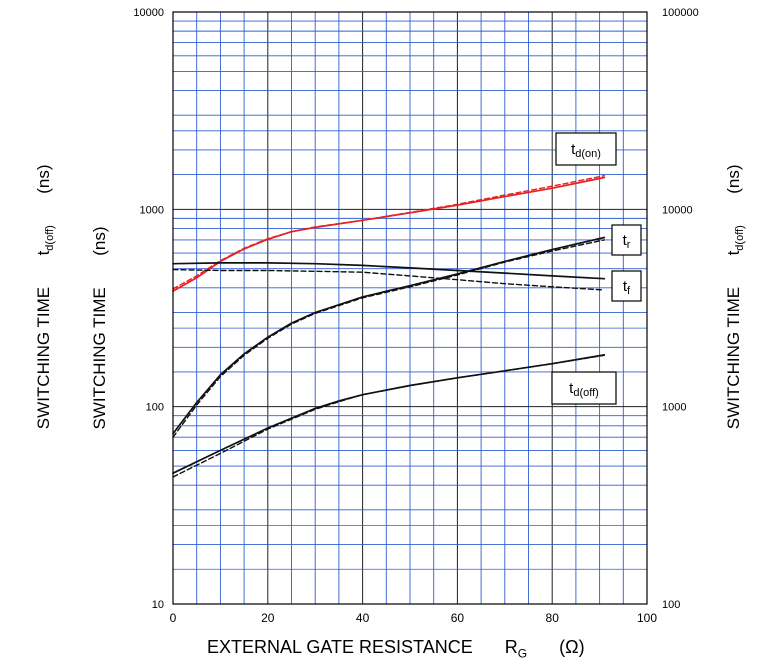  I want to click on outer-left-axis-symbol-sub: d(off), so click(50, 238).